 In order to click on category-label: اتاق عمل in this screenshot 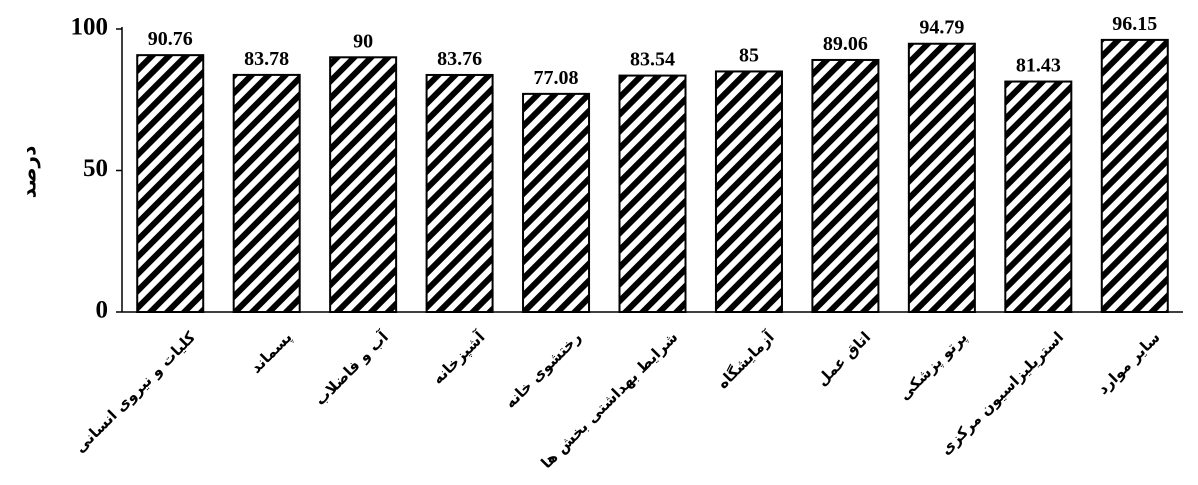, I will do `click(843, 358)`.